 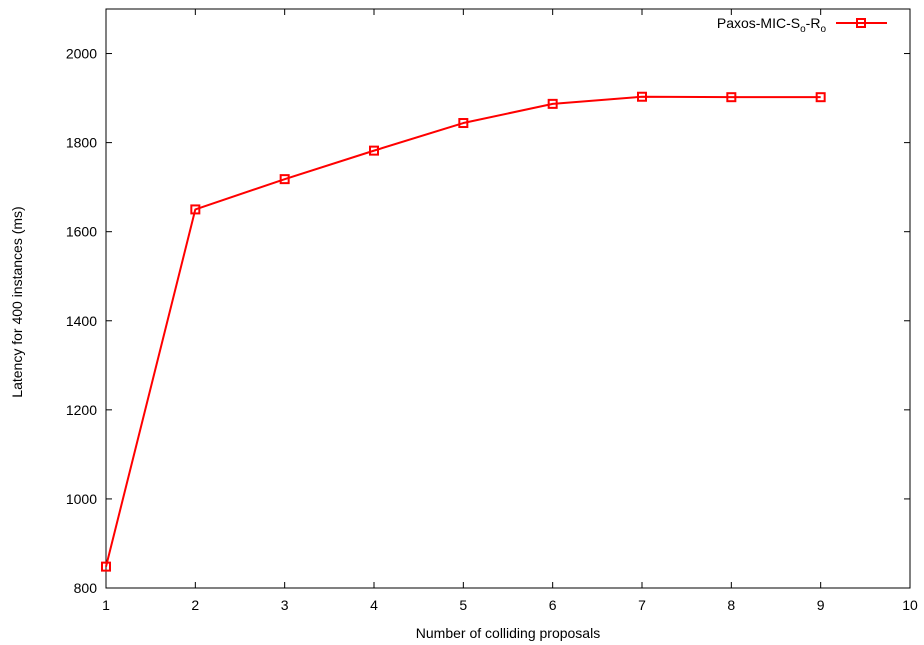 I want to click on legend-marker-swatch, so click(x=861, y=23).